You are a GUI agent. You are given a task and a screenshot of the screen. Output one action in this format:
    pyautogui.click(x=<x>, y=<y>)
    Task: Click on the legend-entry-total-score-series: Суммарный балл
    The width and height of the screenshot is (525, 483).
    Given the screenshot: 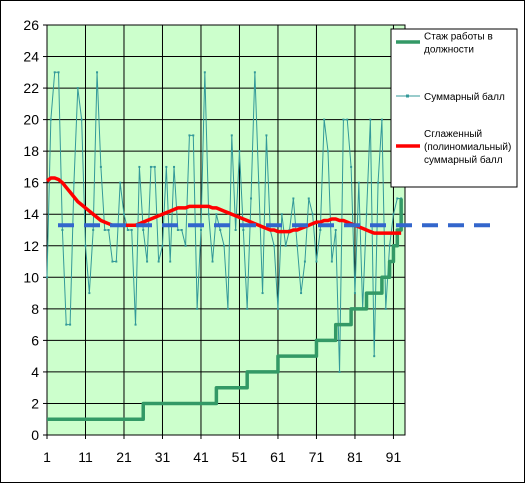 What is the action you would take?
    pyautogui.click(x=450, y=97)
    